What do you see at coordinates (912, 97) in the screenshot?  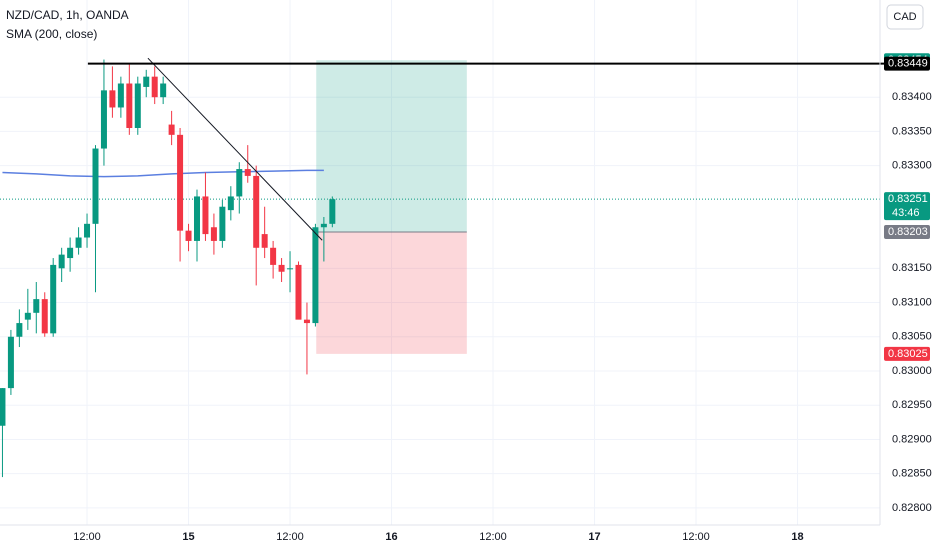 I see `y-tick-label: 0.83400` at bounding box center [912, 97].